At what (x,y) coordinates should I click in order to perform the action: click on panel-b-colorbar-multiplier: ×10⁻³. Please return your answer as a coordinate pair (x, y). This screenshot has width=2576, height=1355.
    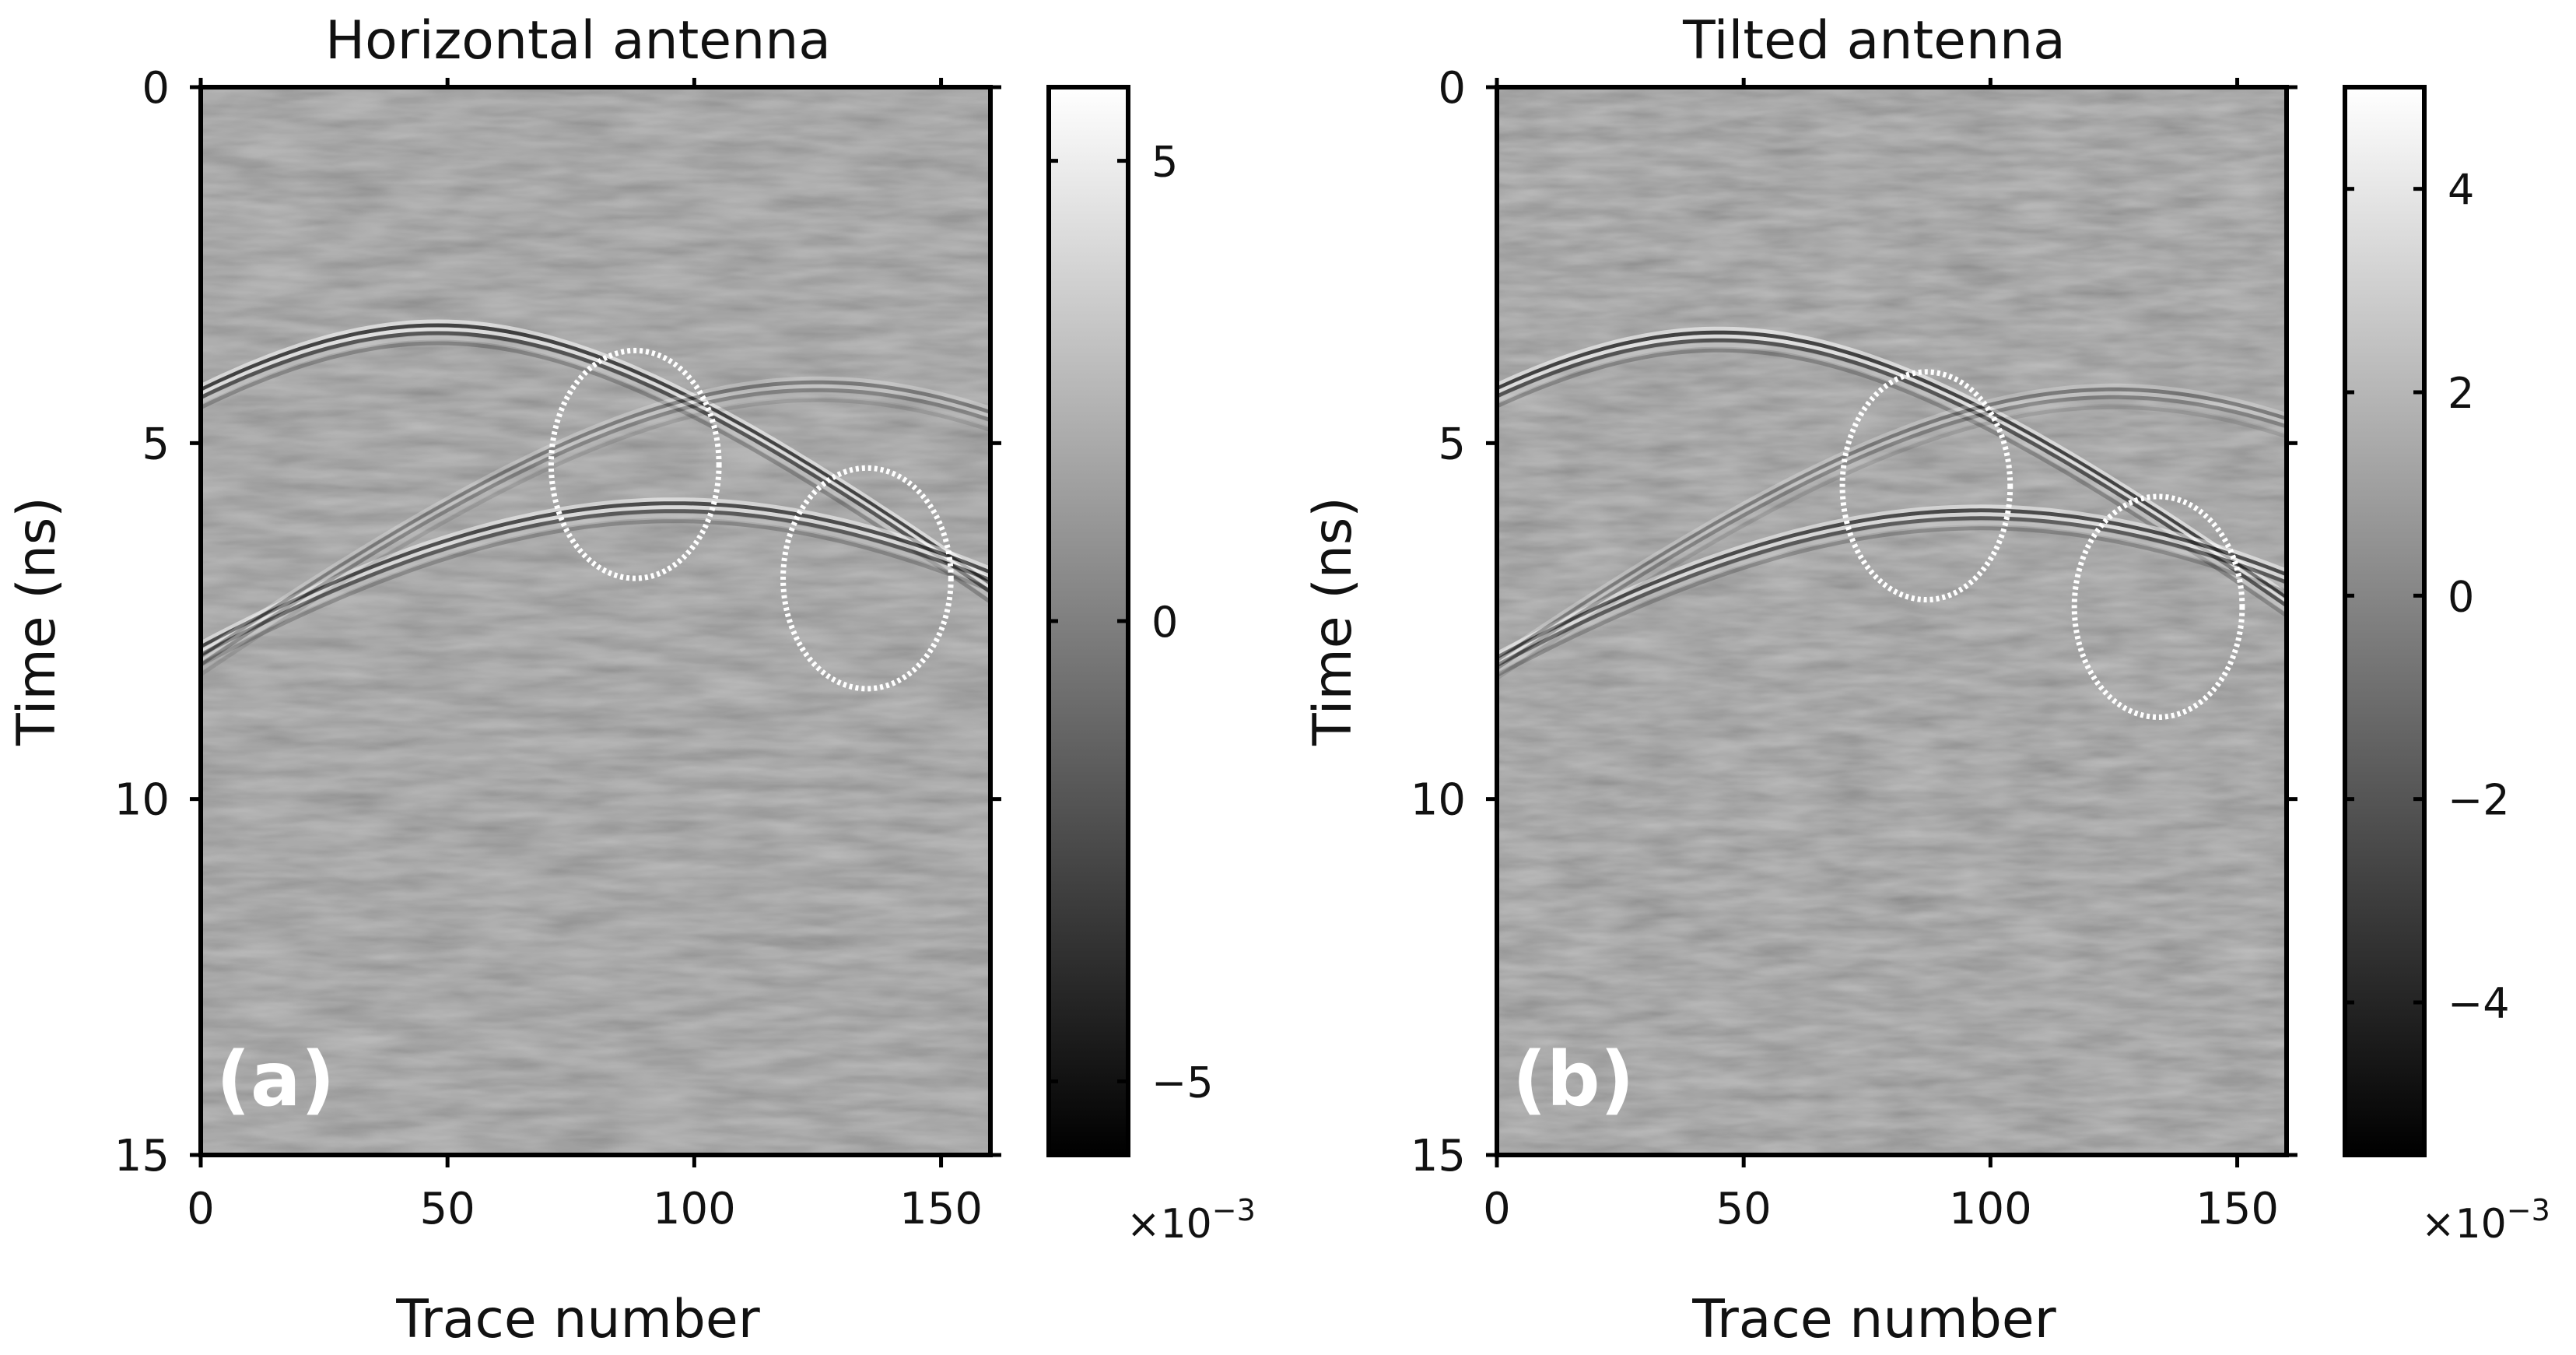
    Looking at the image, I should click on (2486, 1220).